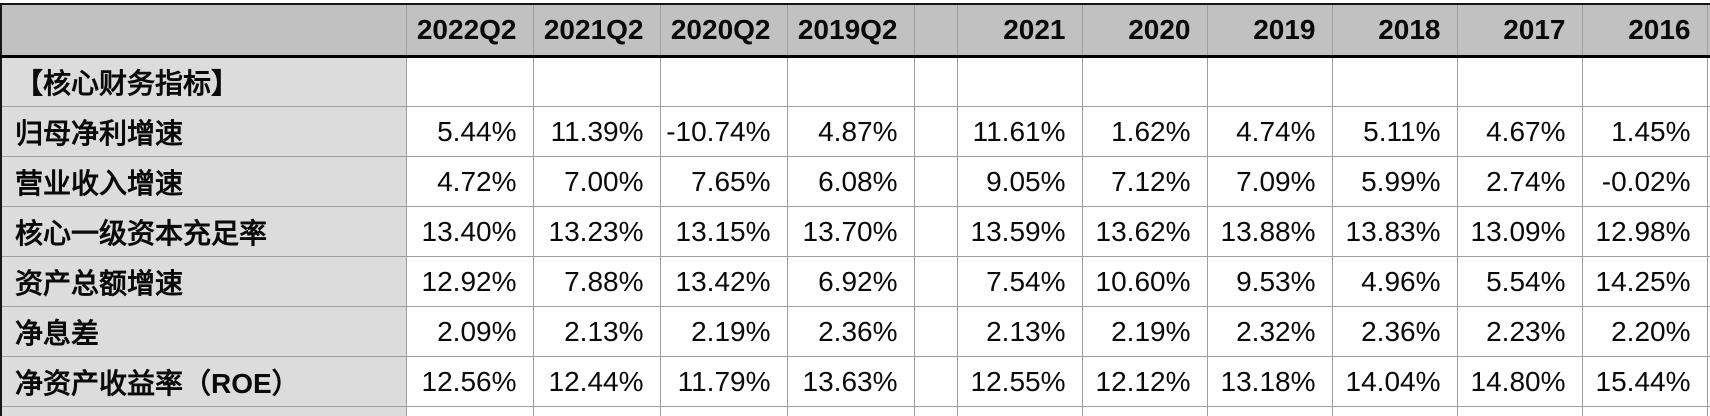 This screenshot has width=1710, height=416. What do you see at coordinates (723, 181) in the screenshot?
I see `cell: 7.65%` at bounding box center [723, 181].